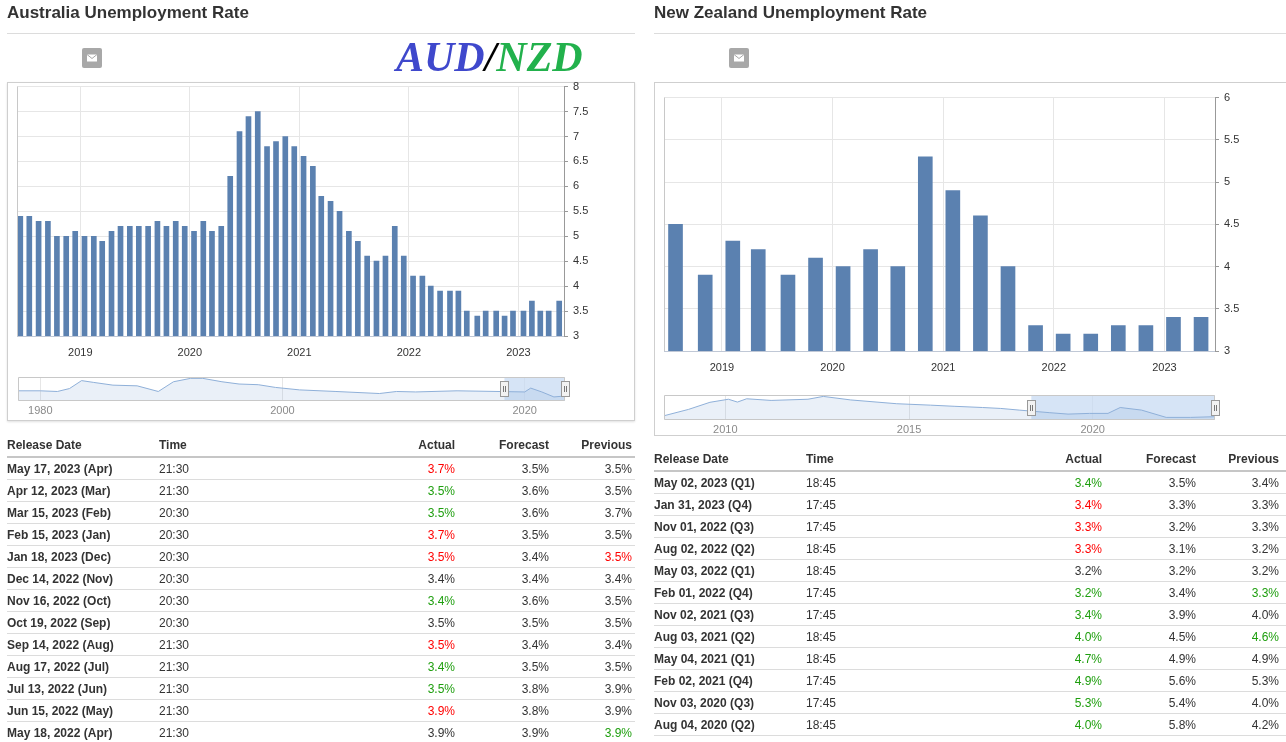  I want to click on y-tick-label: 4, so click(1227, 265).